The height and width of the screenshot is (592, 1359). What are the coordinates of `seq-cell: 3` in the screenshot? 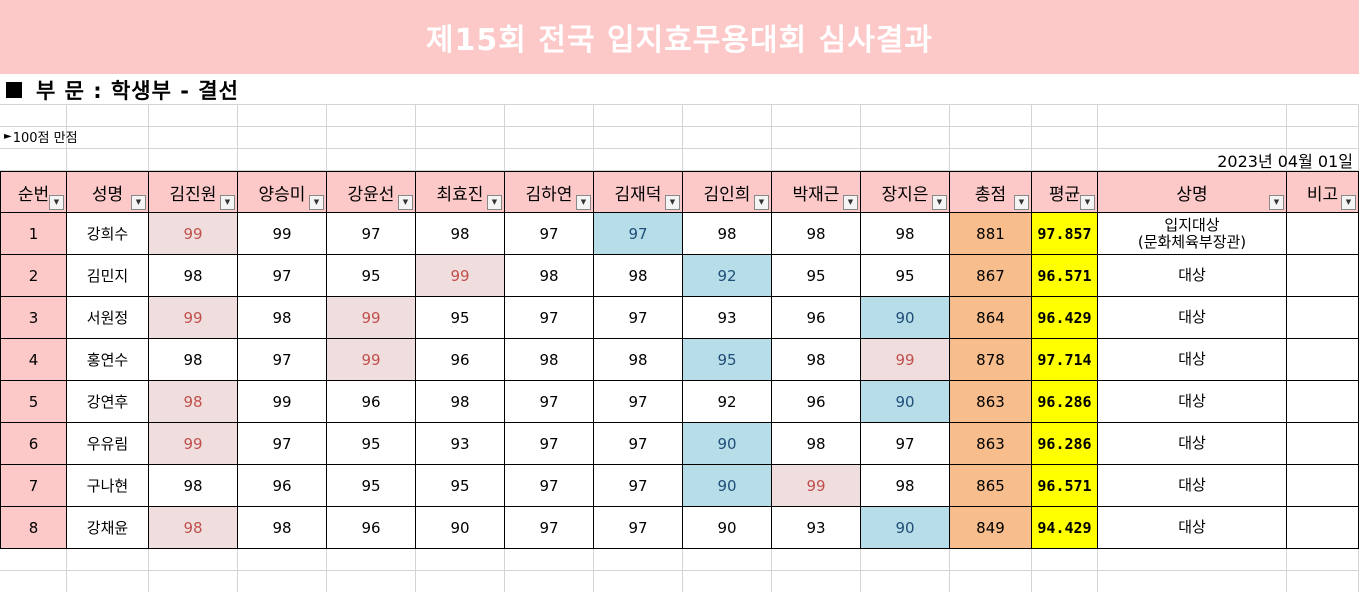 It's located at (33, 317).